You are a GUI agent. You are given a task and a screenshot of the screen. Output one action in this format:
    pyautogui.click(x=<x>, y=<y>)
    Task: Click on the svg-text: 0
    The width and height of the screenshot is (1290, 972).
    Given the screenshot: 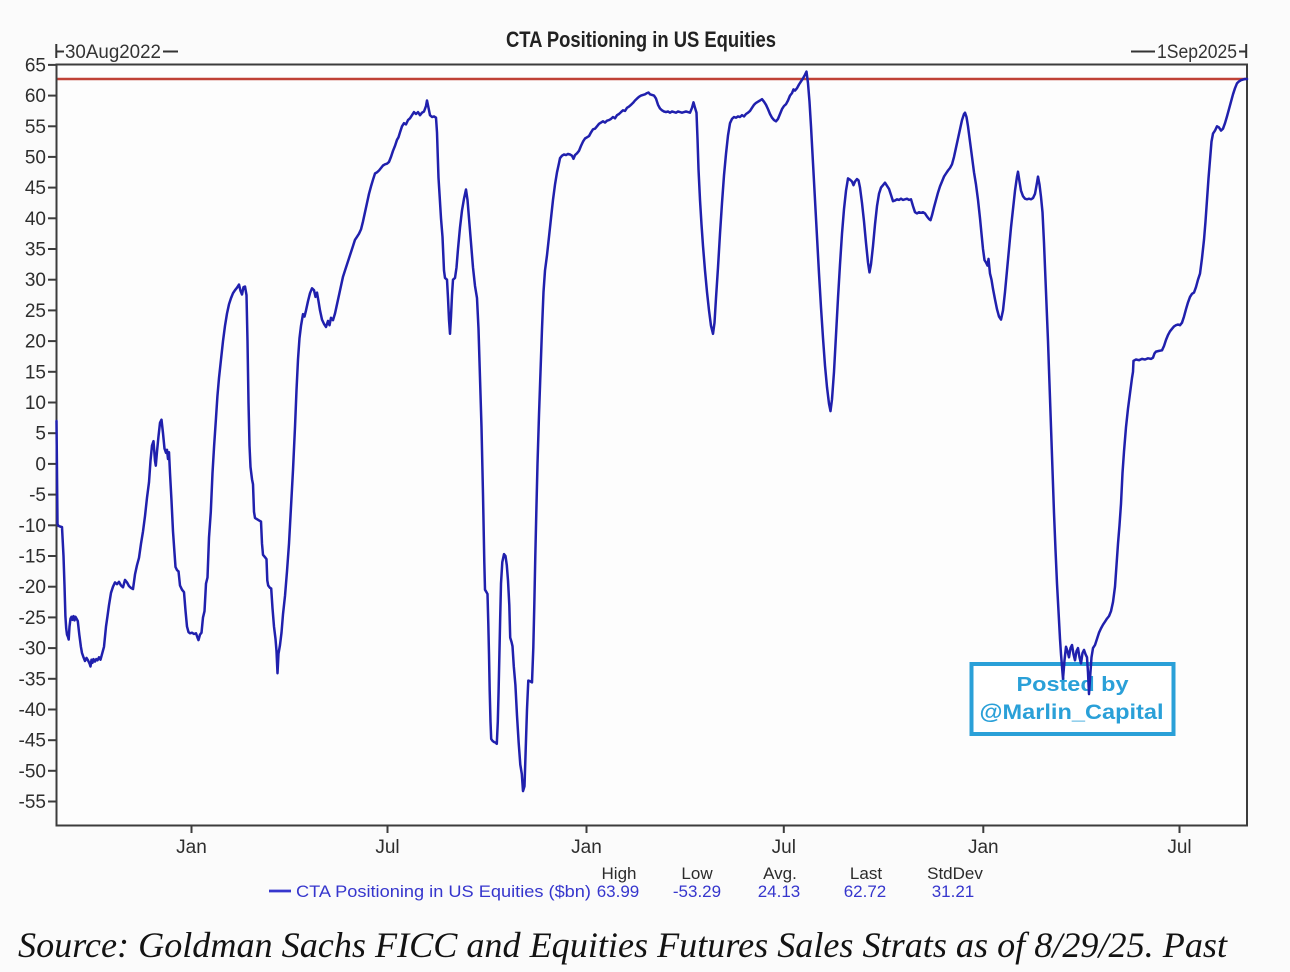 What is the action you would take?
    pyautogui.click(x=40, y=464)
    